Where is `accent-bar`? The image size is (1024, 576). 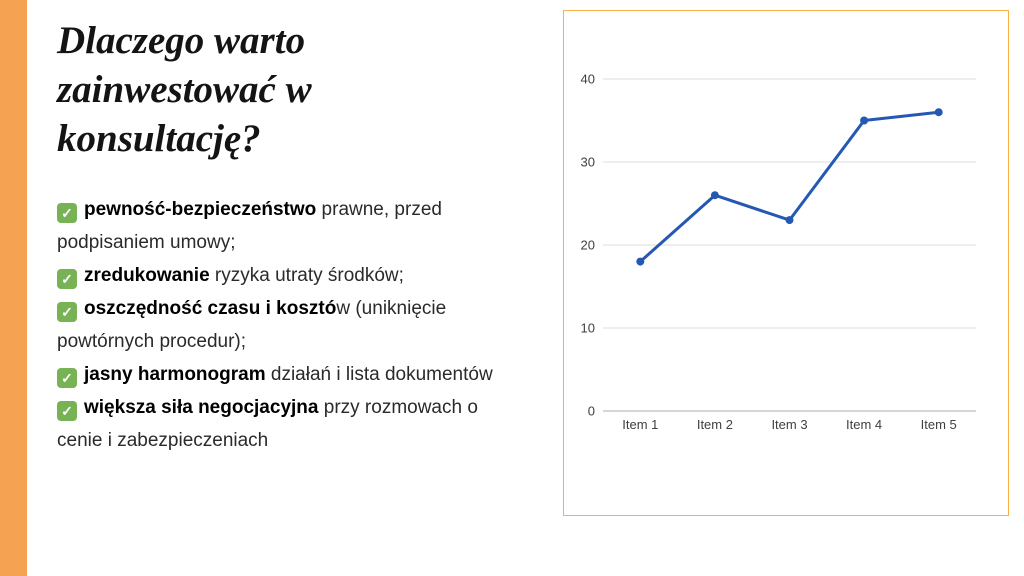
accent-bar is located at coordinates (13, 288).